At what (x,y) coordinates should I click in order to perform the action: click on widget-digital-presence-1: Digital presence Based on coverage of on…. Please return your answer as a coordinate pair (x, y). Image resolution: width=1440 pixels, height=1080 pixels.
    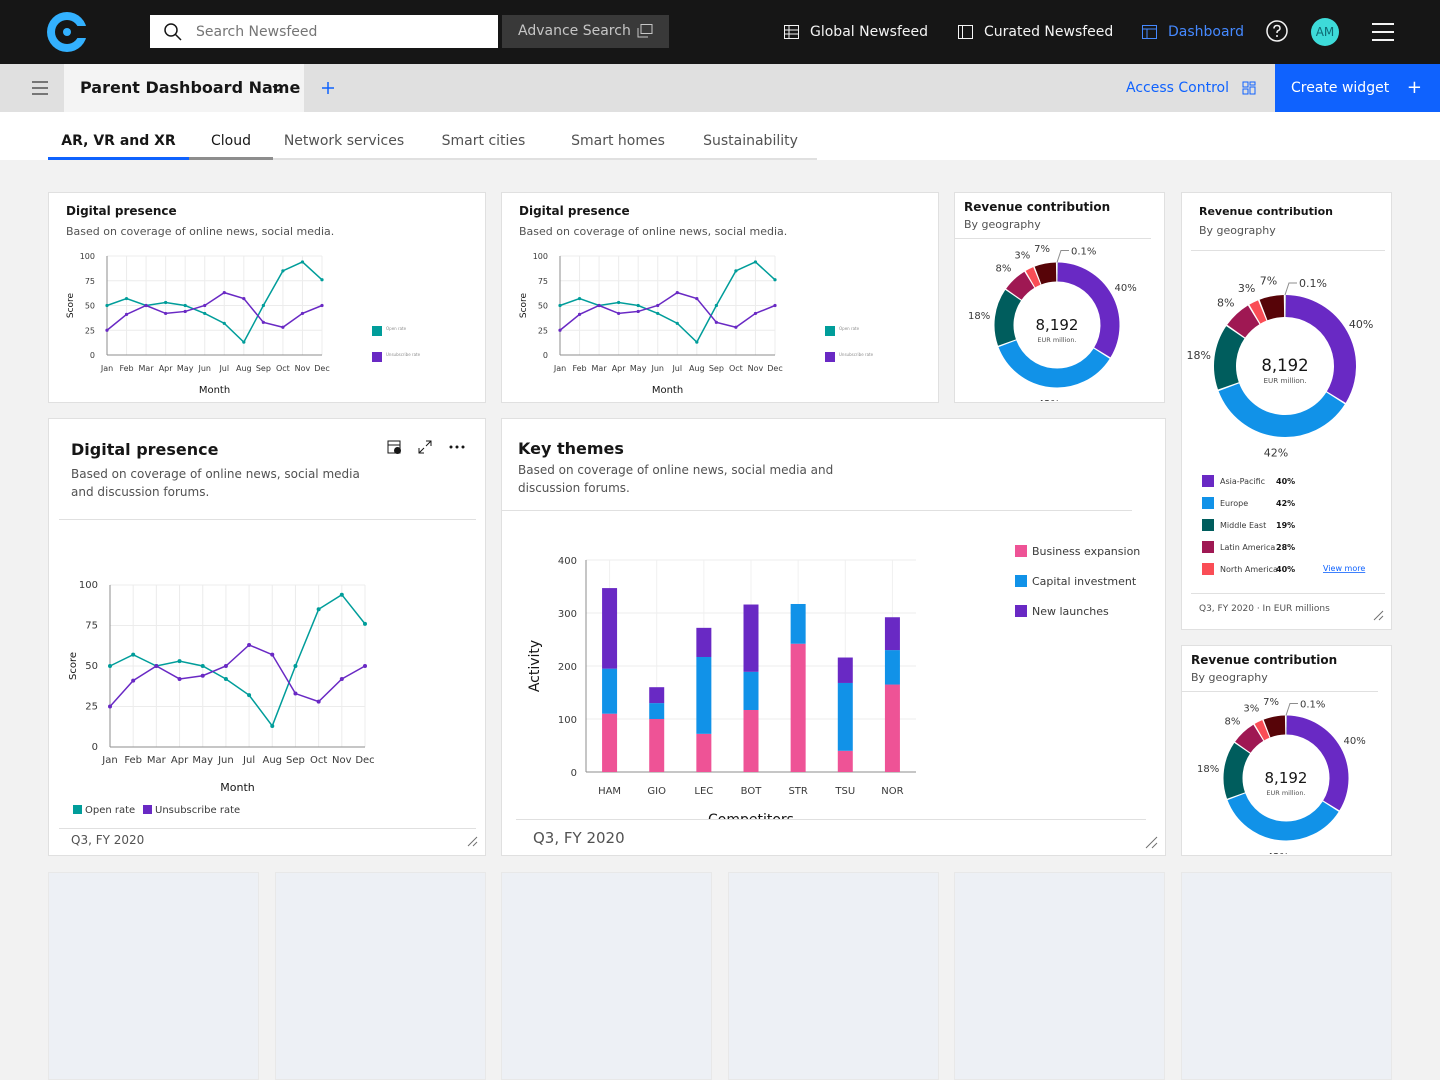
    Looking at the image, I should click on (267, 297).